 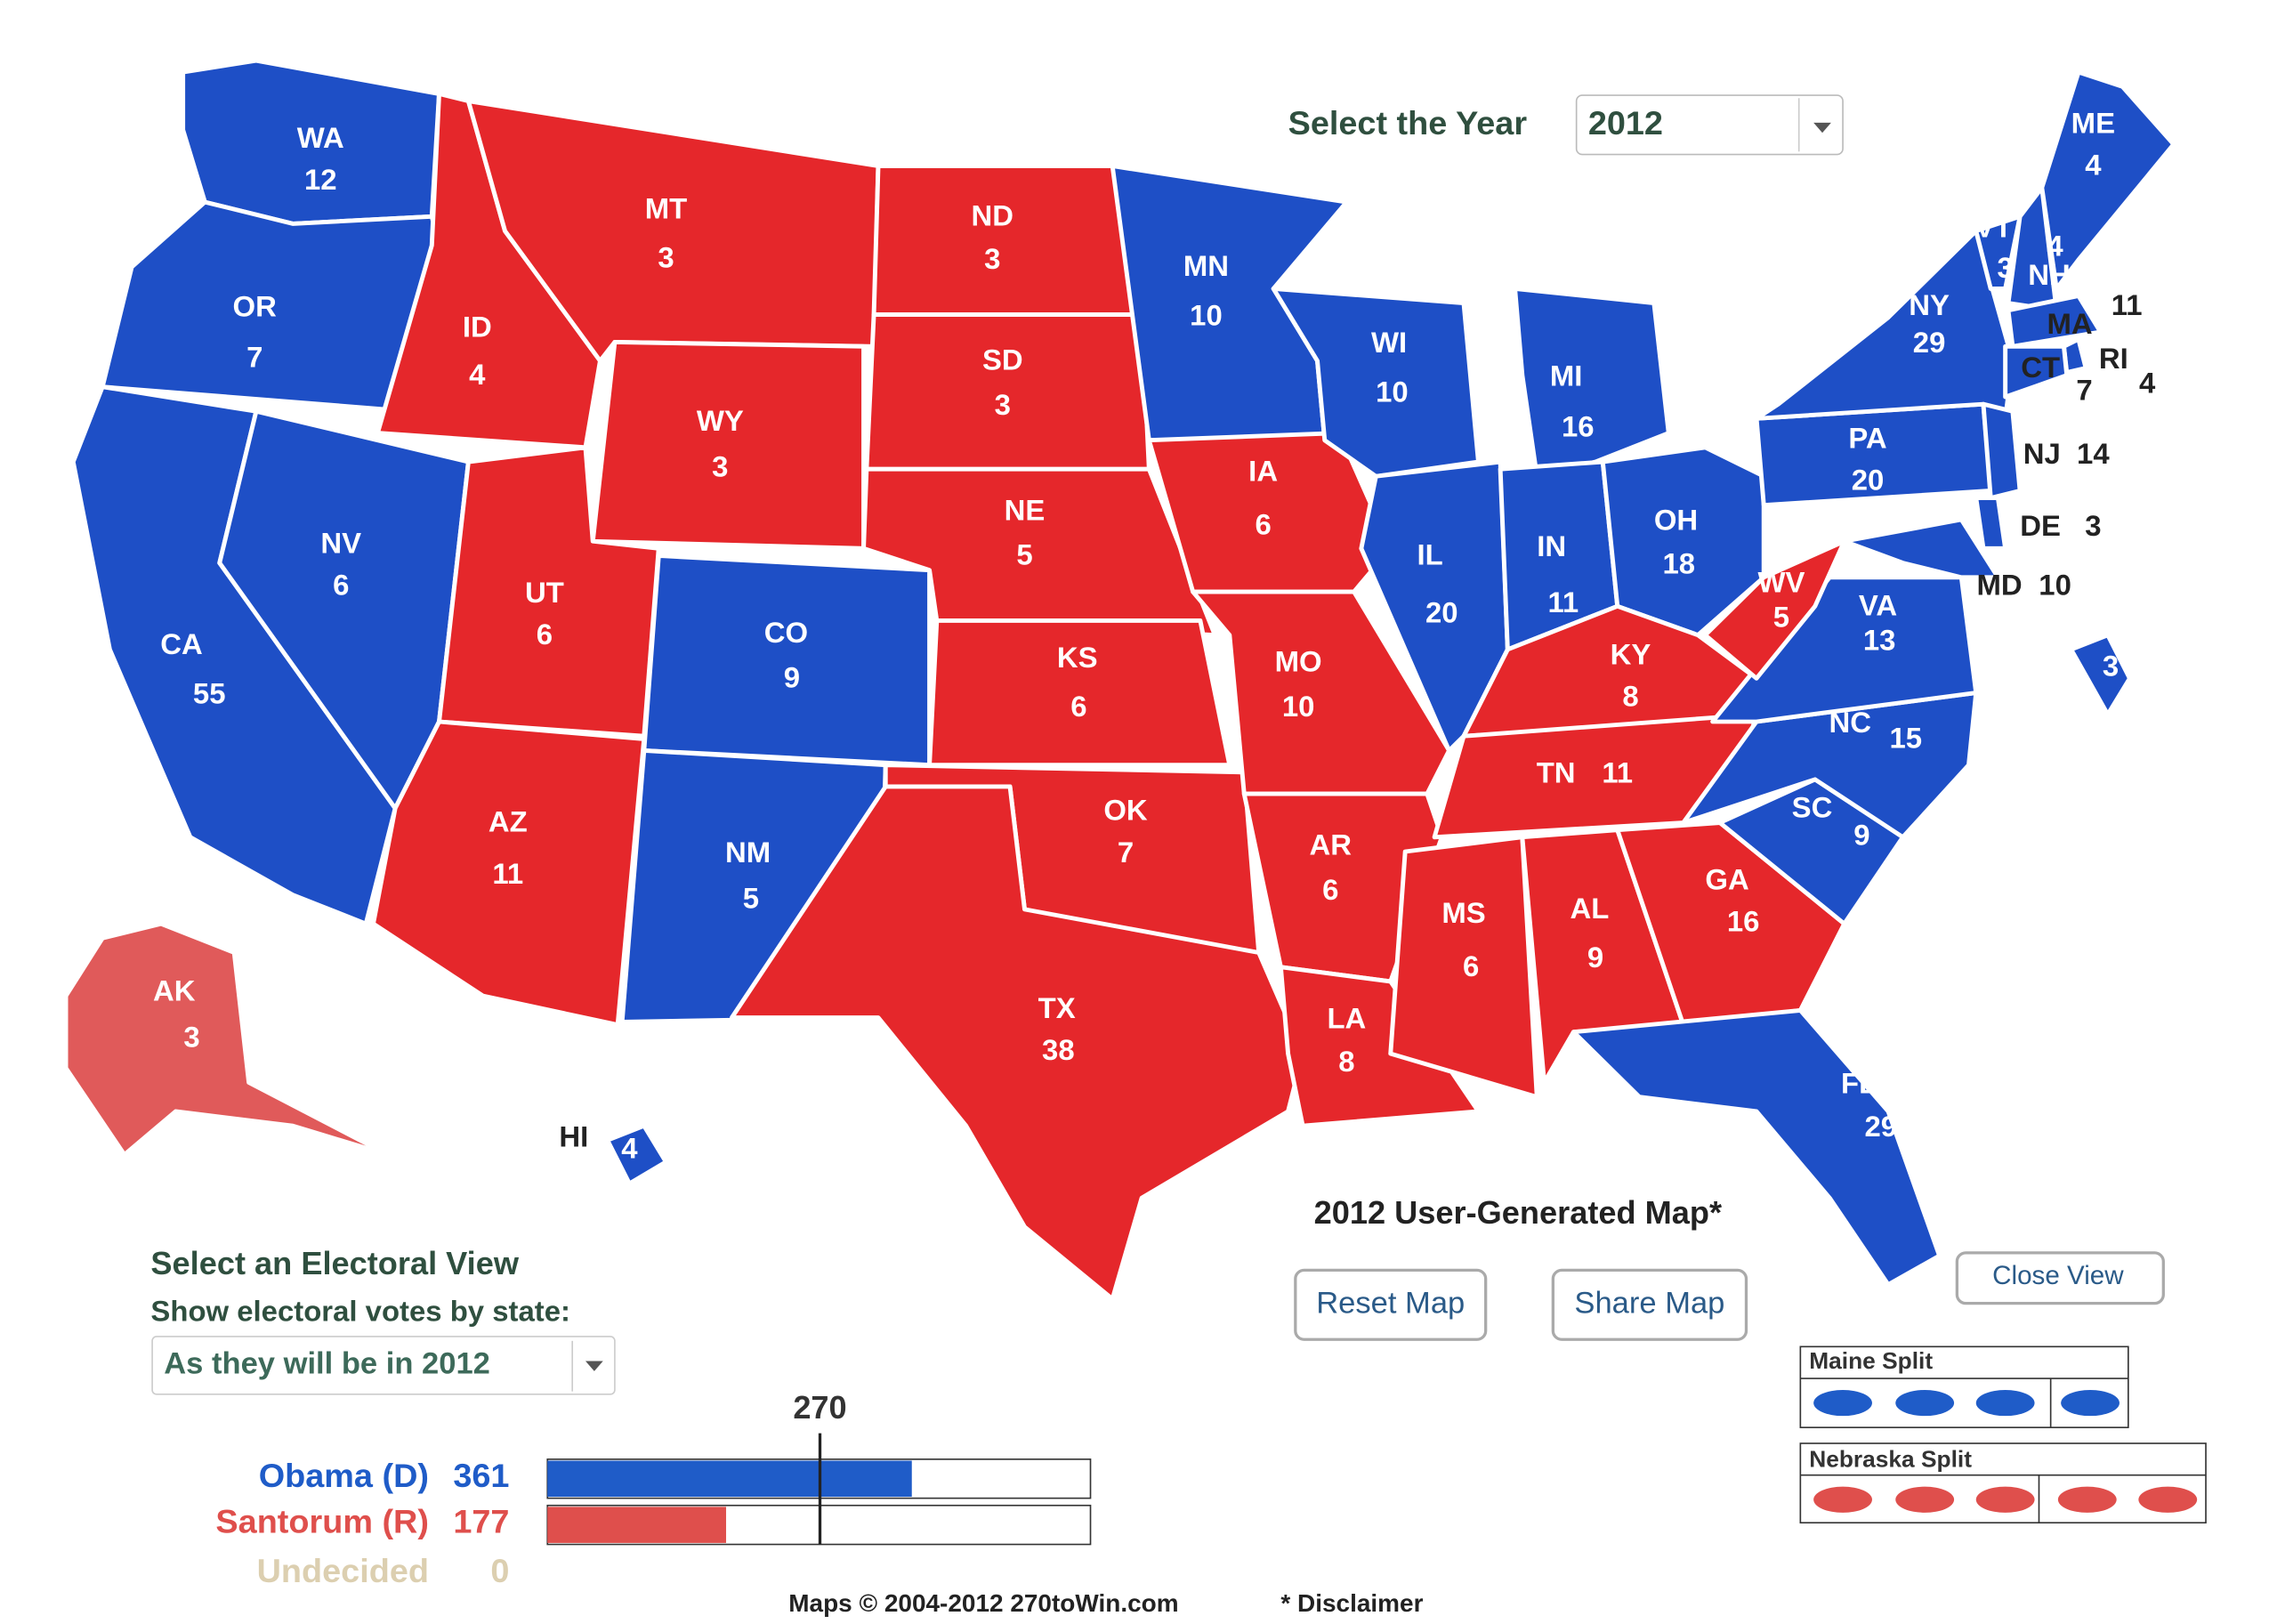 What do you see at coordinates (983, 1603) in the screenshot?
I see `copyright: Maps © 2004-2012 270toWin.com` at bounding box center [983, 1603].